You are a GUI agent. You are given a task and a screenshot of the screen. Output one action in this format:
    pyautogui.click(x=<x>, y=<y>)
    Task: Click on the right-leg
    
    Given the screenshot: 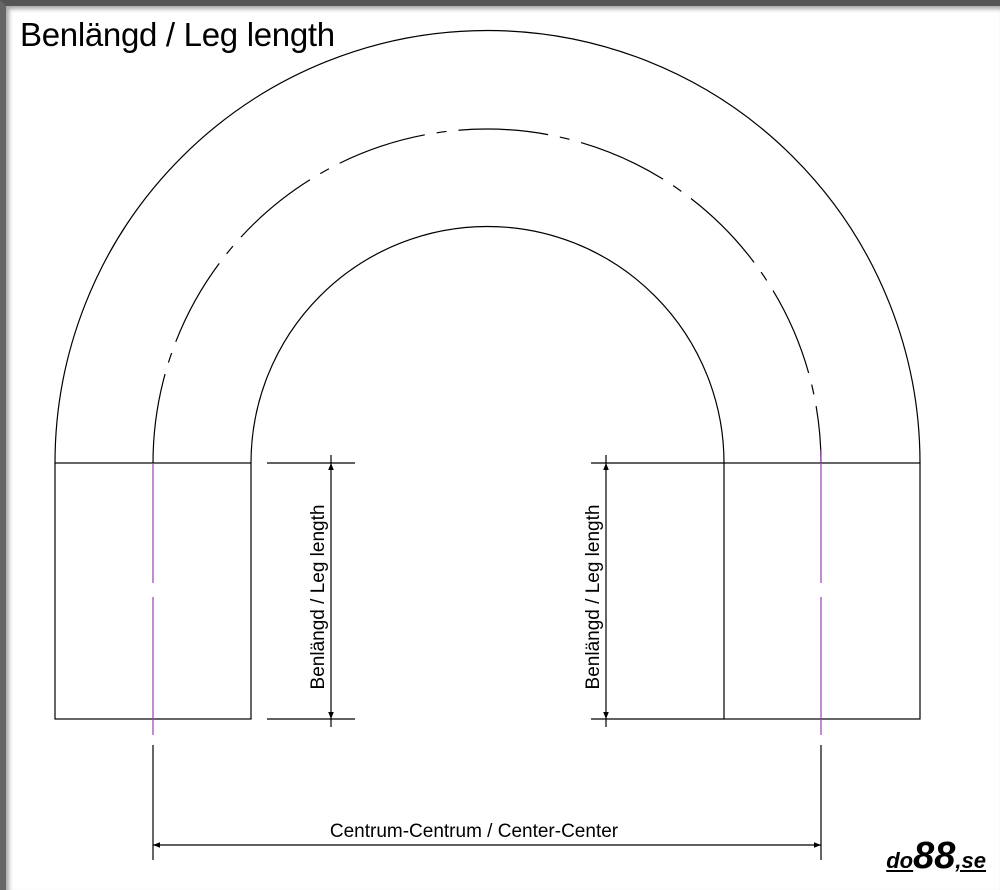 What is the action you would take?
    pyautogui.click(x=822, y=591)
    